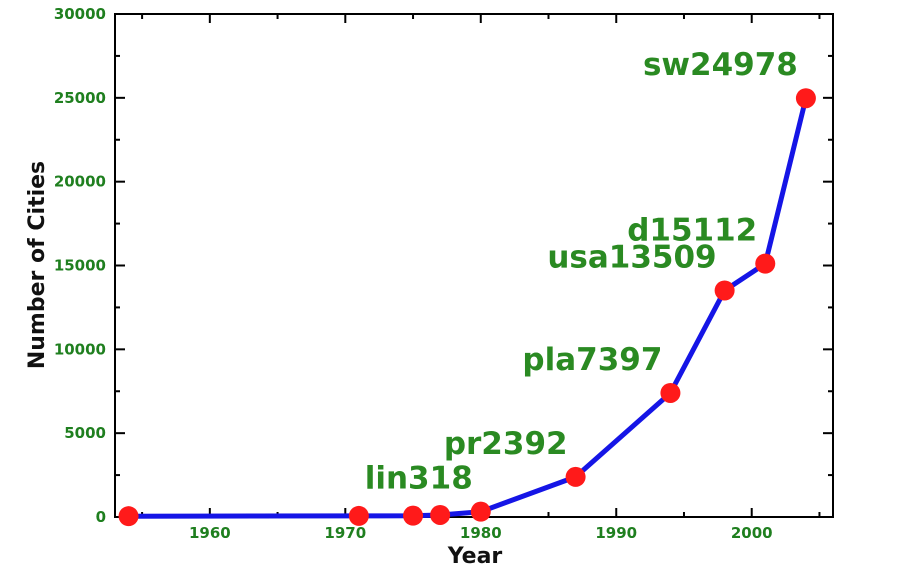  I want to click on data-label: sw24978, so click(720, 65).